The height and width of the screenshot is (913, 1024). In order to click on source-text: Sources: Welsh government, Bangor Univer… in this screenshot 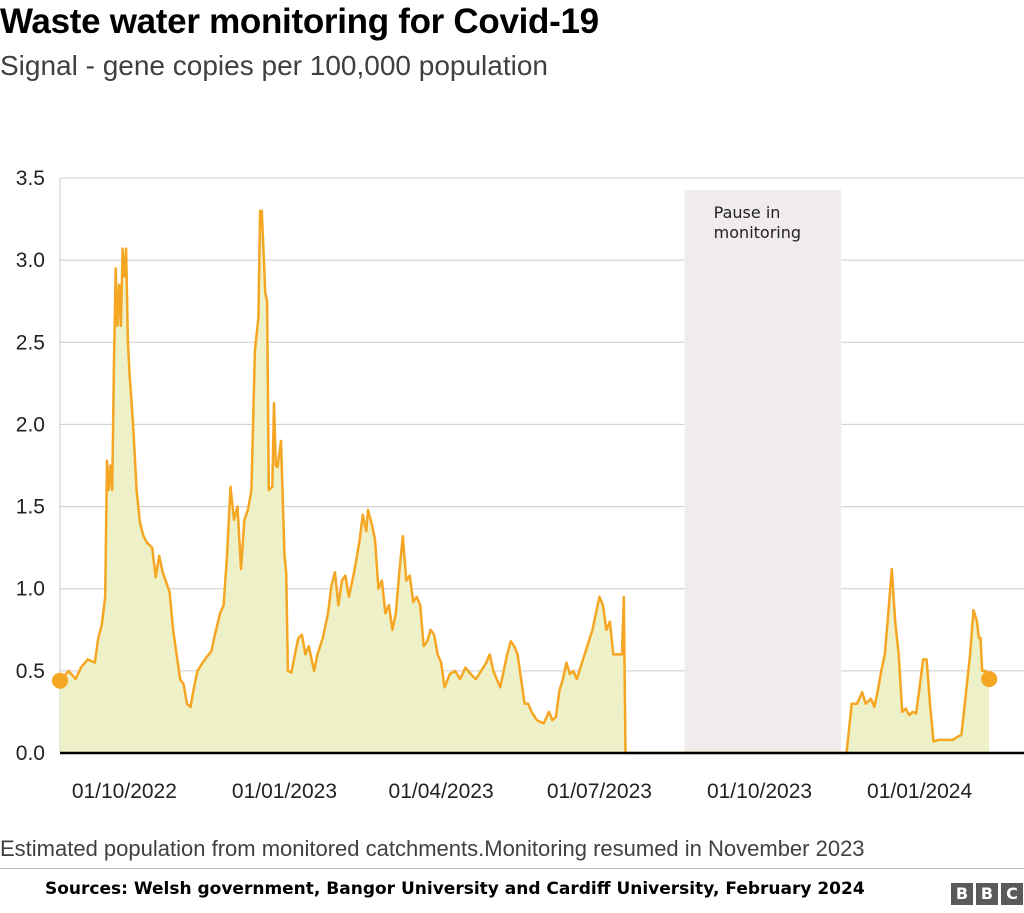, I will do `click(455, 889)`.